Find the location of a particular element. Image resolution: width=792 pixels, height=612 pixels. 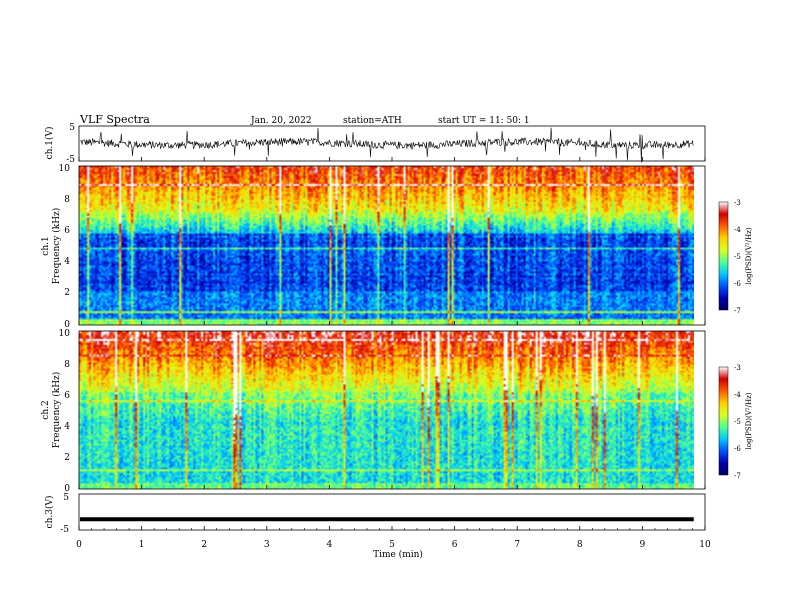

ch1-ytick-bottom: -5 is located at coordinates (70, 160).